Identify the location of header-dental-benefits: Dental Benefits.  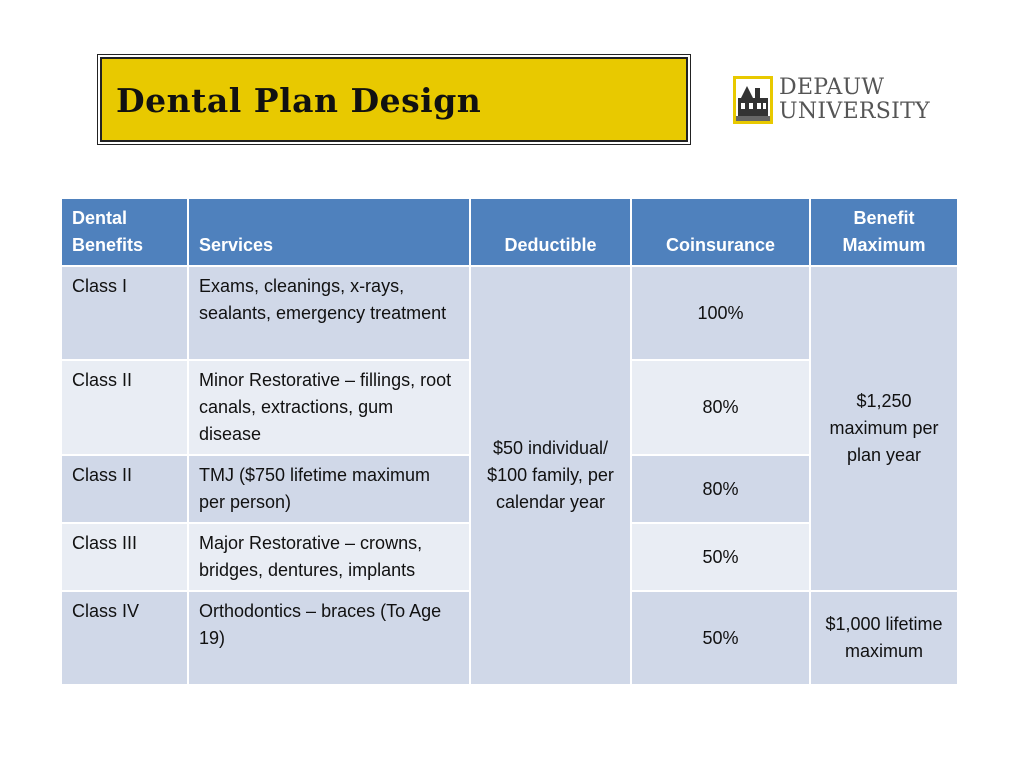
(124, 232).